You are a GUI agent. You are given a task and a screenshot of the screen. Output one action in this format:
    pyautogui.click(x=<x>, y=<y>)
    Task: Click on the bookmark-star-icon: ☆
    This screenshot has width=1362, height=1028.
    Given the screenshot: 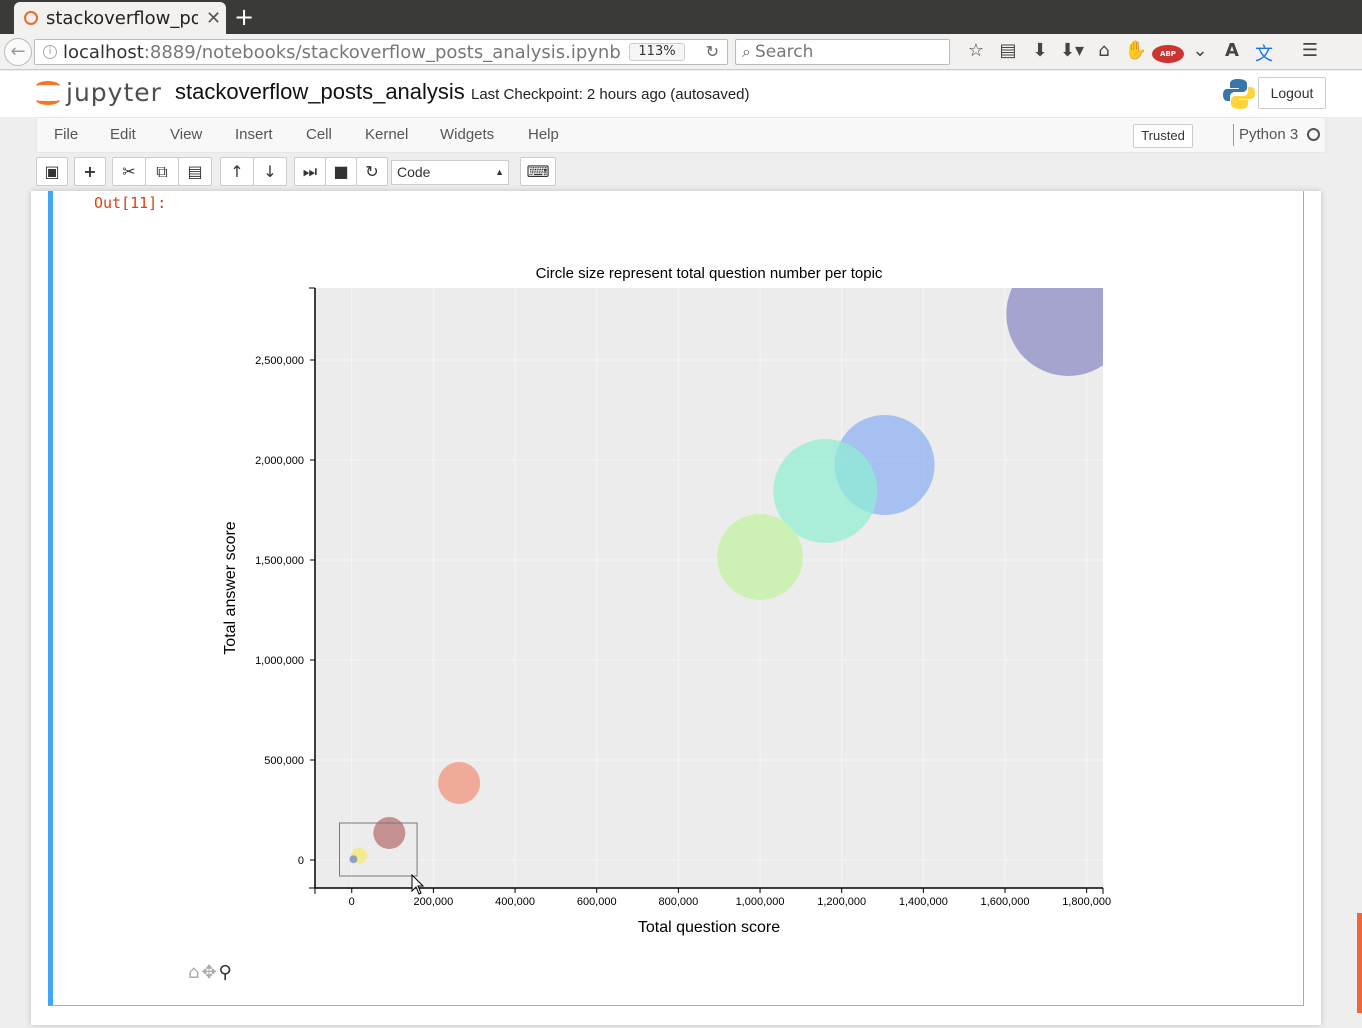 What is the action you would take?
    pyautogui.click(x=976, y=50)
    